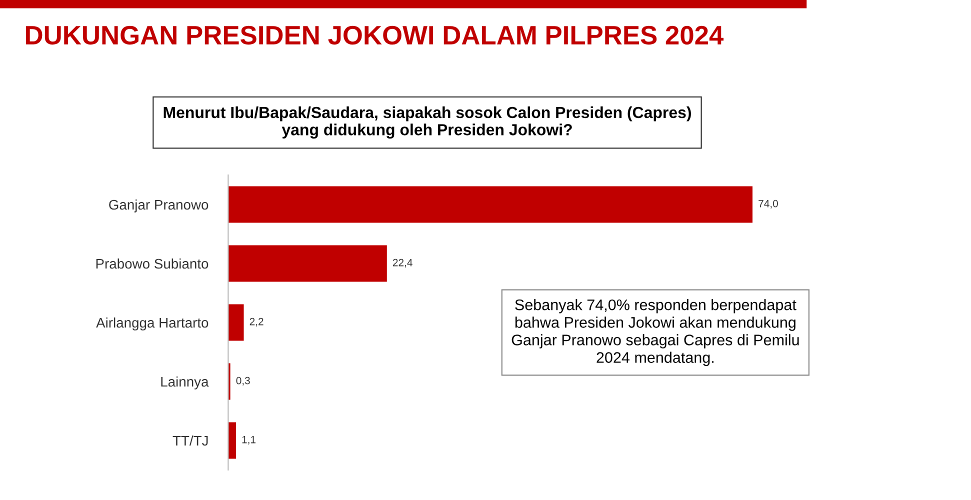 The height and width of the screenshot is (500, 971). Describe the element at coordinates (655, 332) in the screenshot. I see `annotation: Sebanyak 74,0% responden berpendapat bahwa Presiden Jokowi akan mendukung Ganjar Pranowo sebagai Capres di Pemilu 2024 mendatang.` at that location.